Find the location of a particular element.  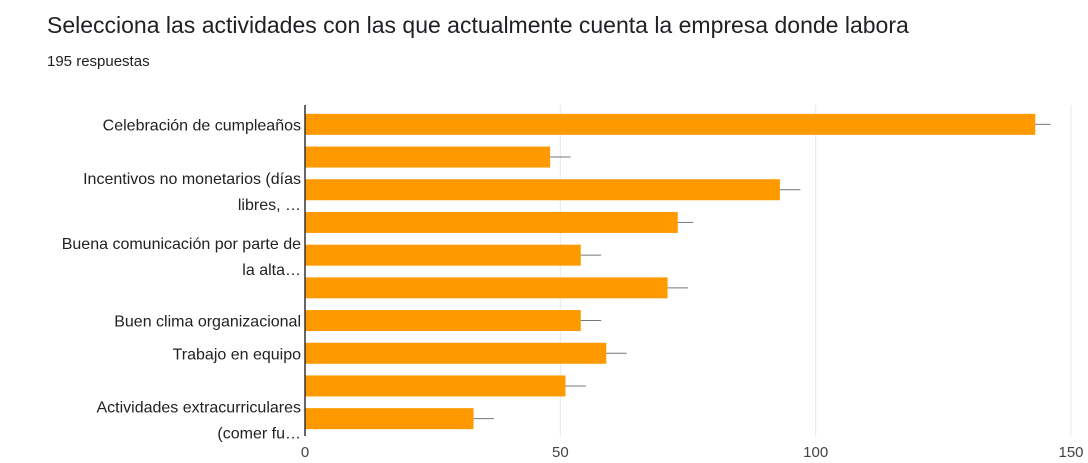

category-label: Incentivos no monetarios (días is located at coordinates (192, 179).